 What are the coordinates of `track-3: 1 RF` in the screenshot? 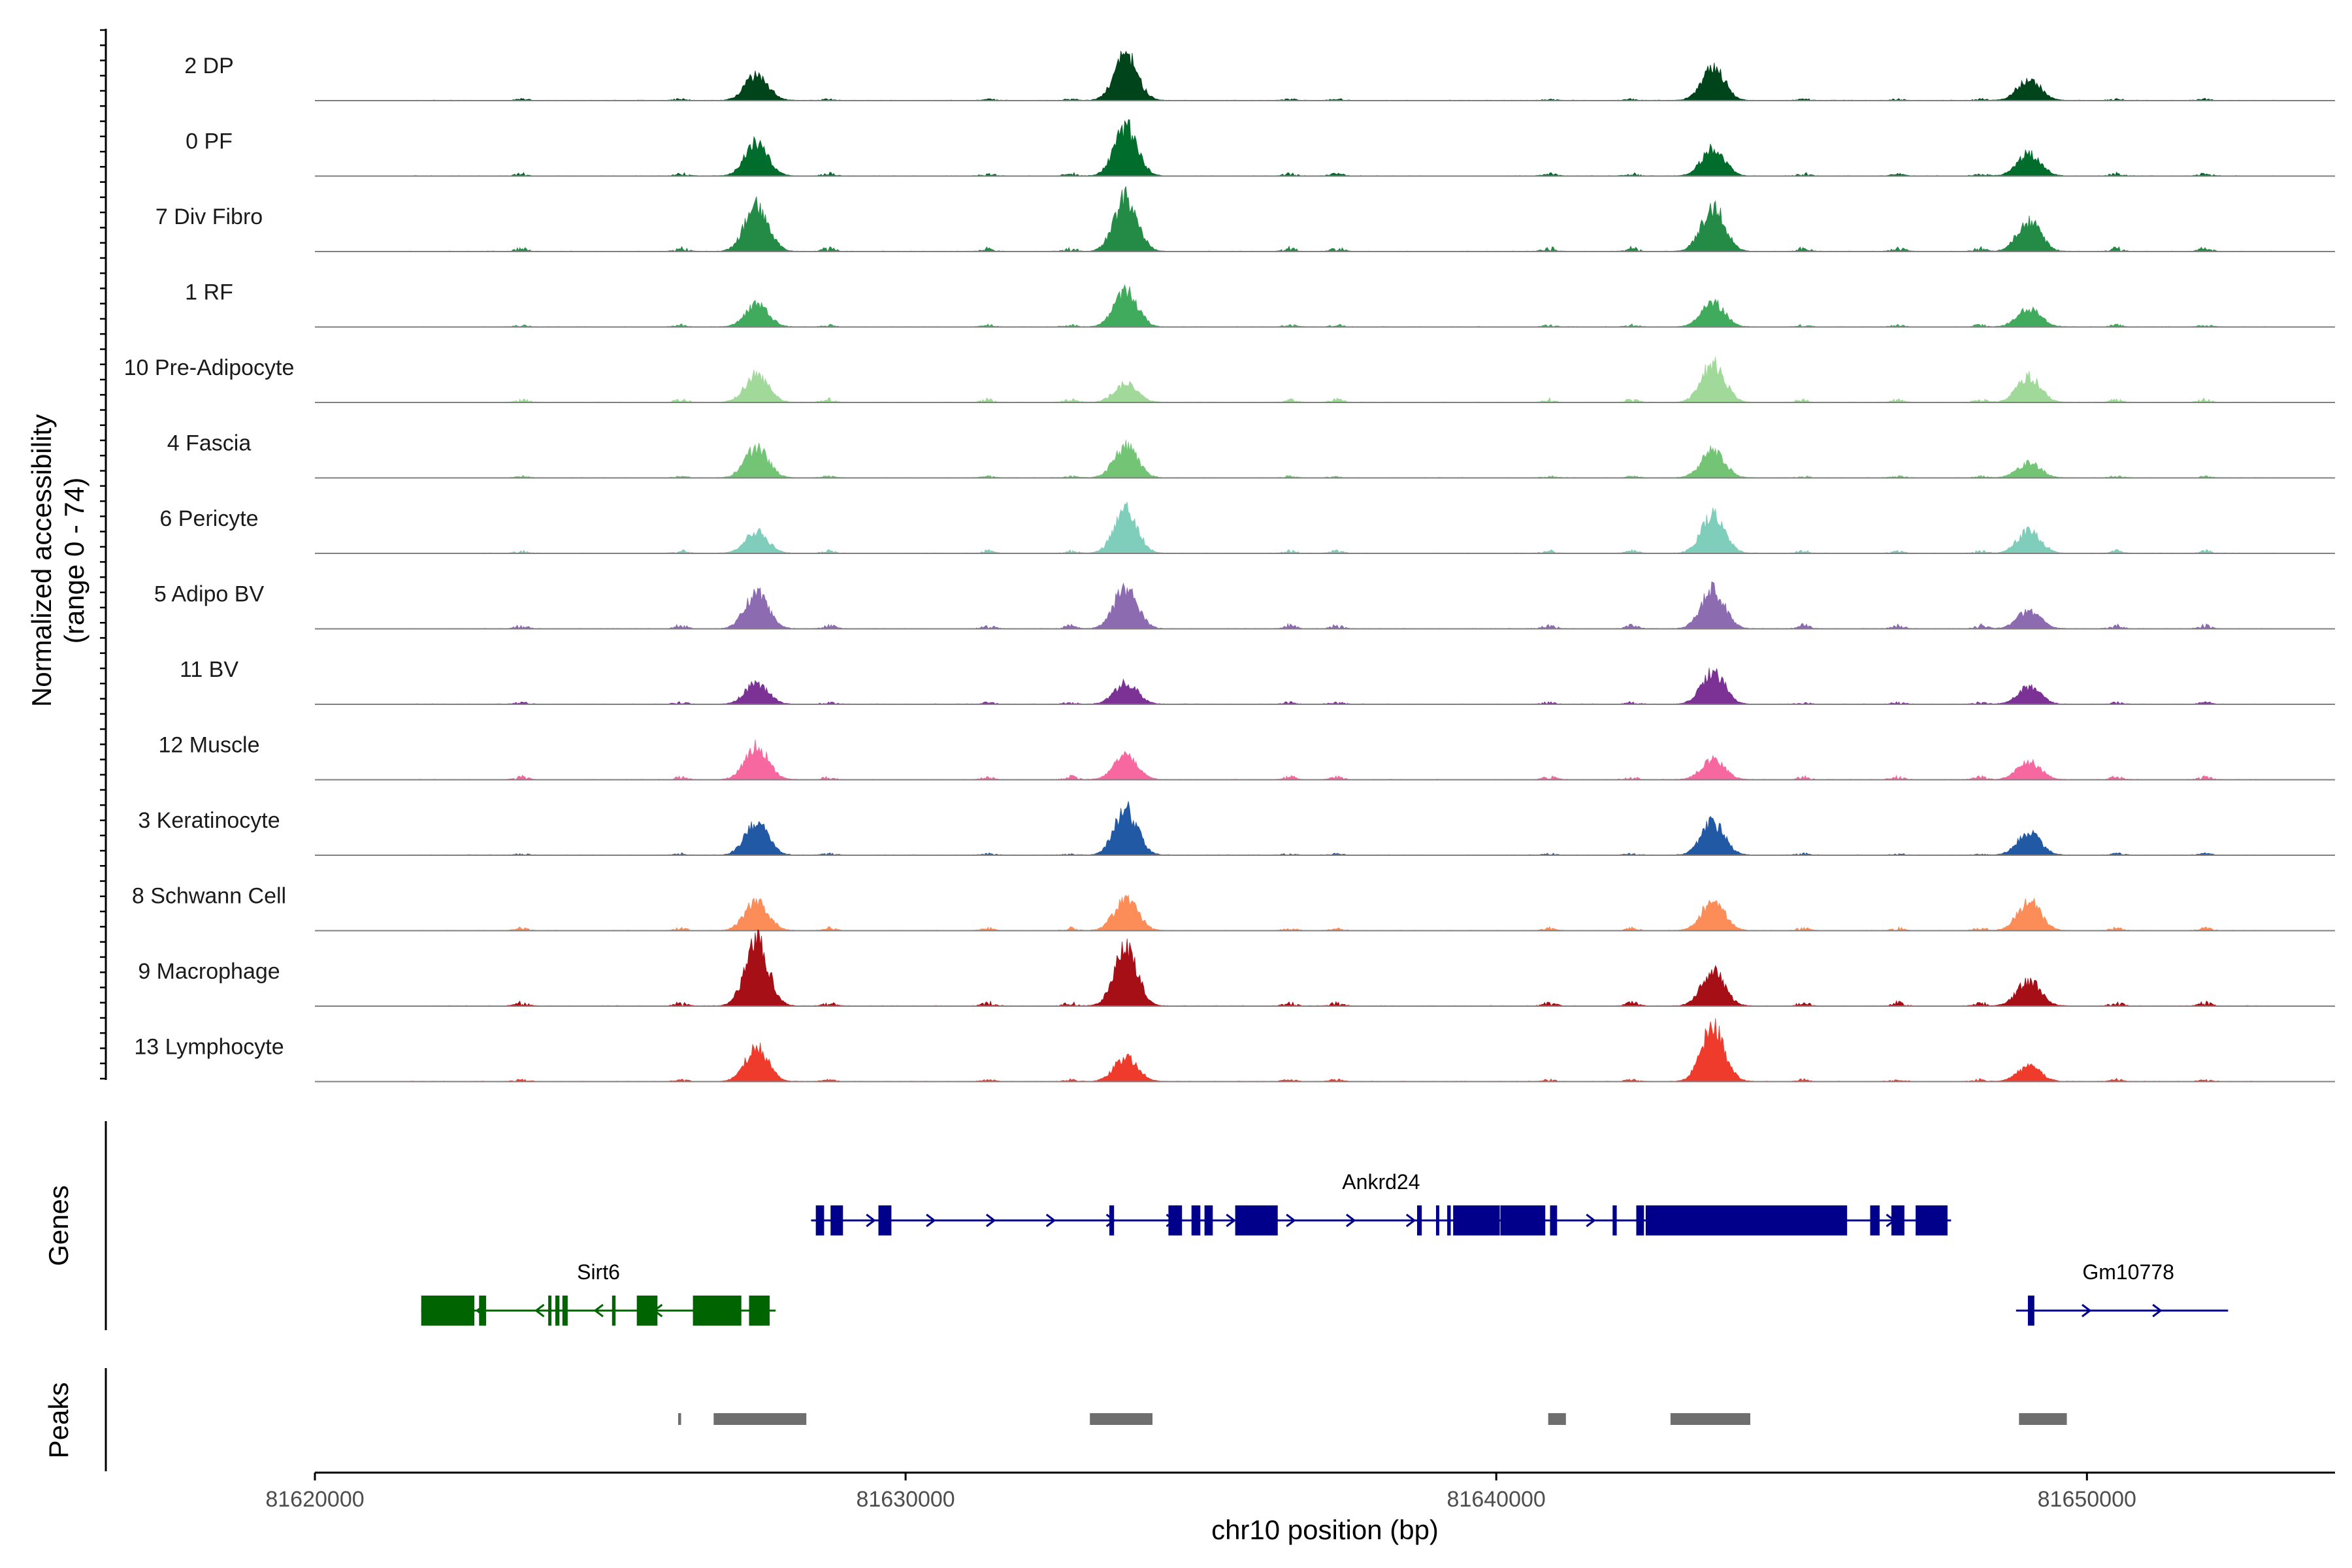 It's located at (1260, 304).